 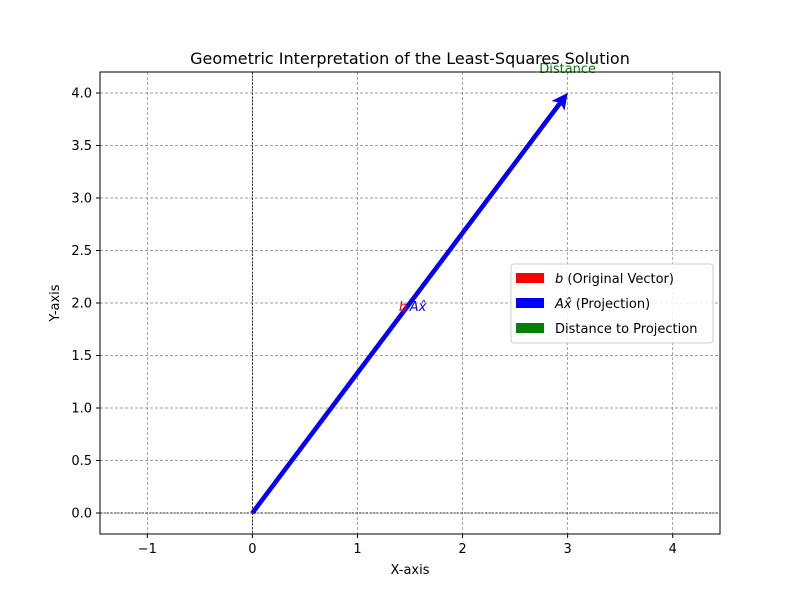 I want to click on legend-box, so click(x=612, y=303).